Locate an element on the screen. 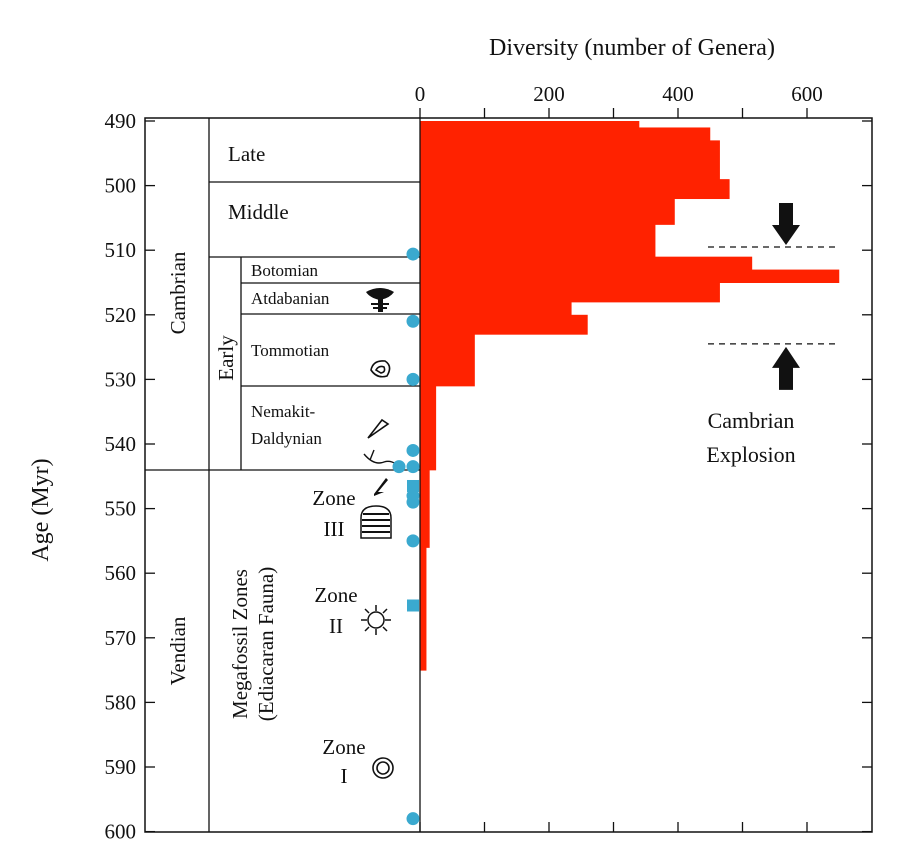 The height and width of the screenshot is (868, 911). stage-label-nemakit: Nemakit- is located at coordinates (283, 411).